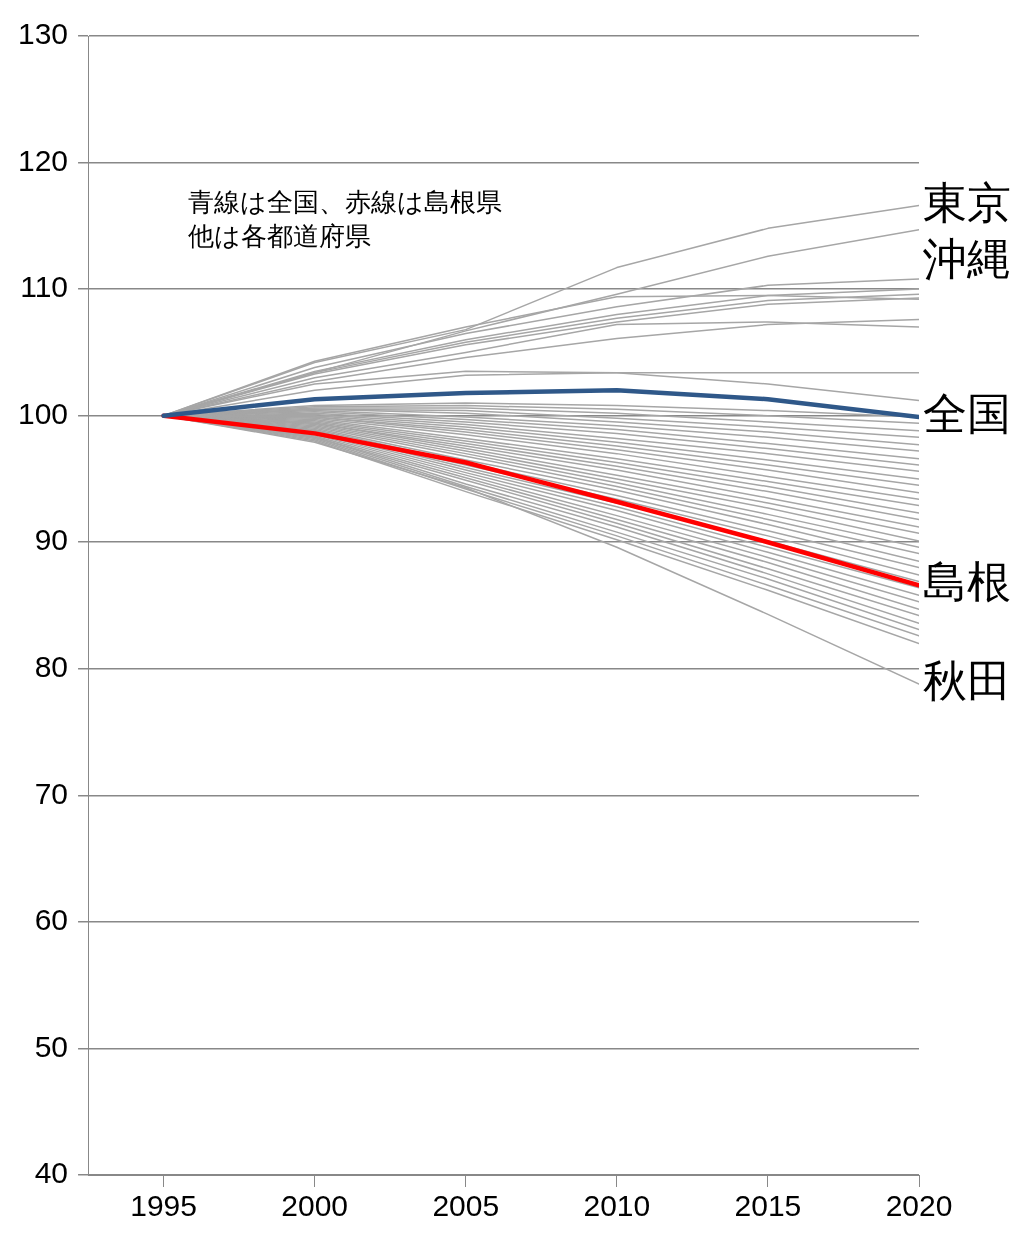 Image resolution: width=1019 pixels, height=1237 pixels. I want to click on series-label: 沖縄, so click(967, 258).